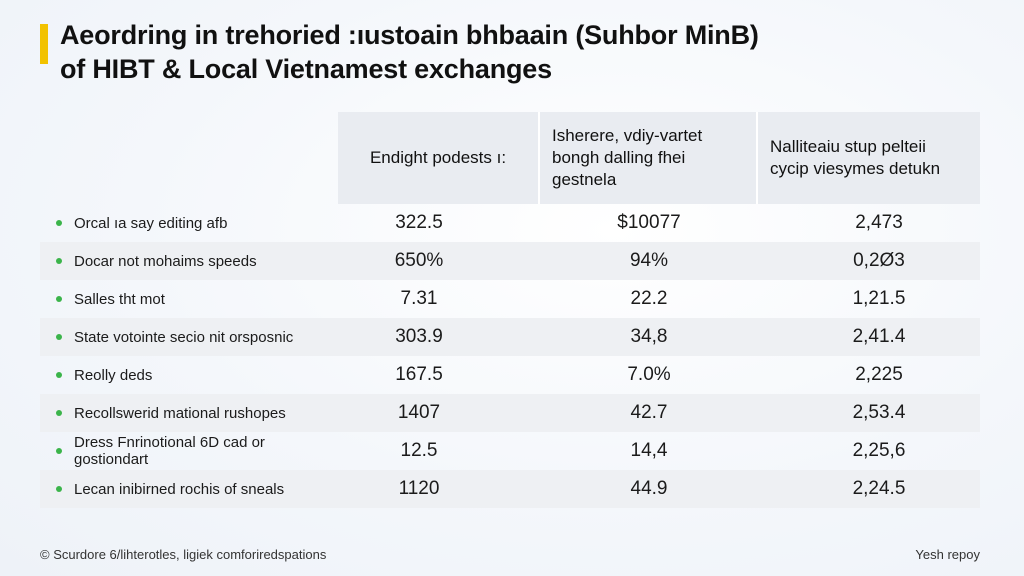 The width and height of the screenshot is (1024, 576). I want to click on row-value-1: 303.9, so click(439, 337).